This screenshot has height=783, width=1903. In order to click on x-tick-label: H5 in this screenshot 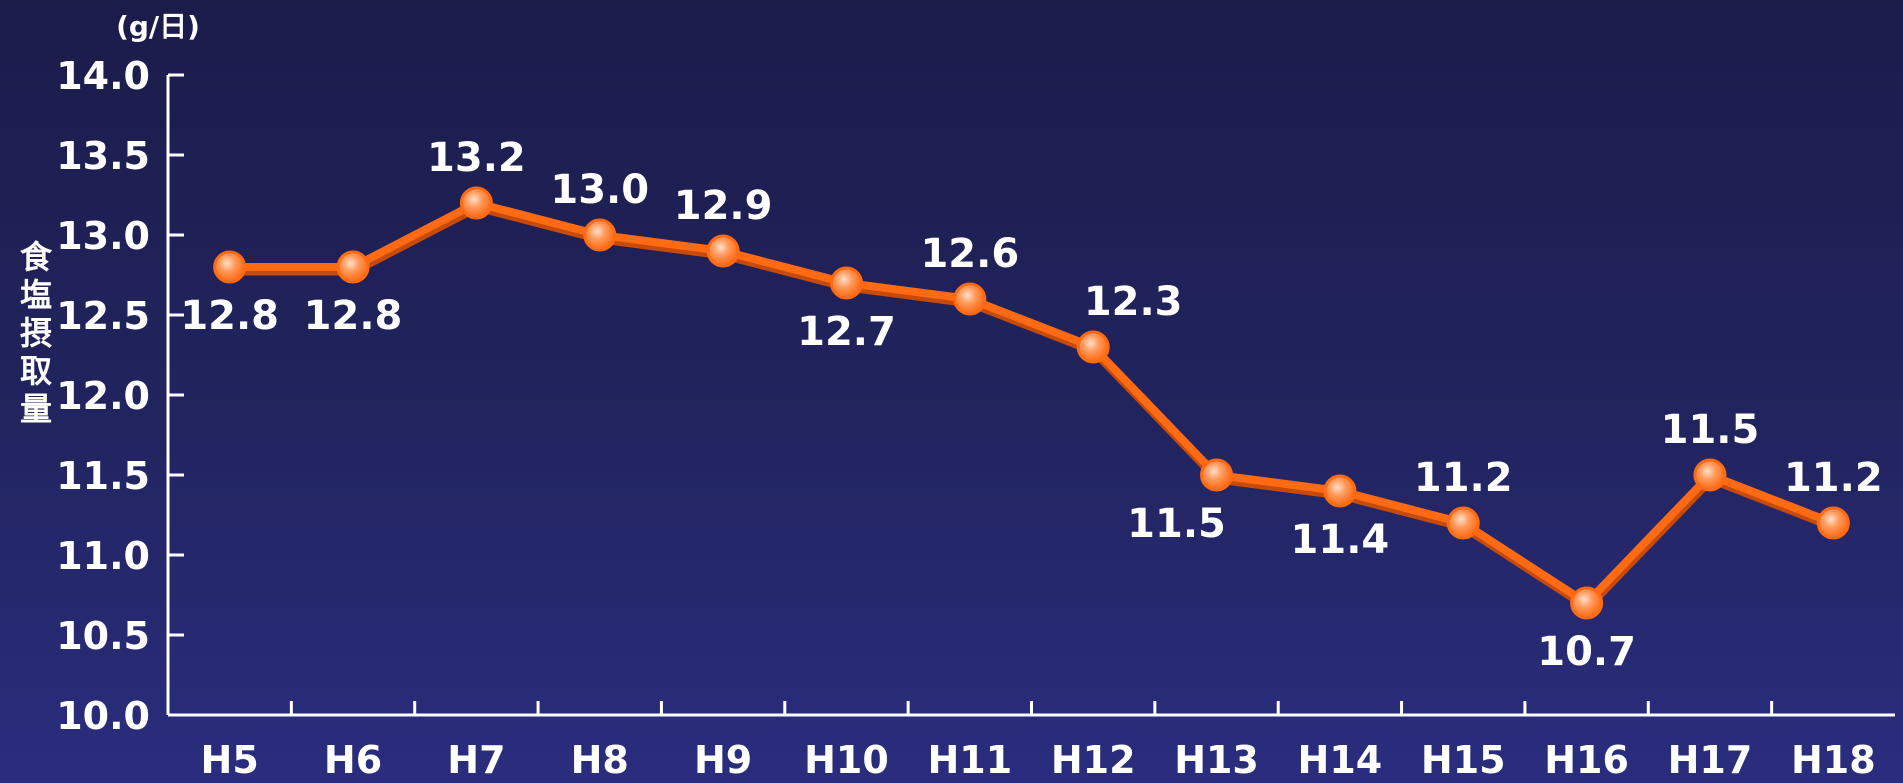, I will do `click(230, 760)`.